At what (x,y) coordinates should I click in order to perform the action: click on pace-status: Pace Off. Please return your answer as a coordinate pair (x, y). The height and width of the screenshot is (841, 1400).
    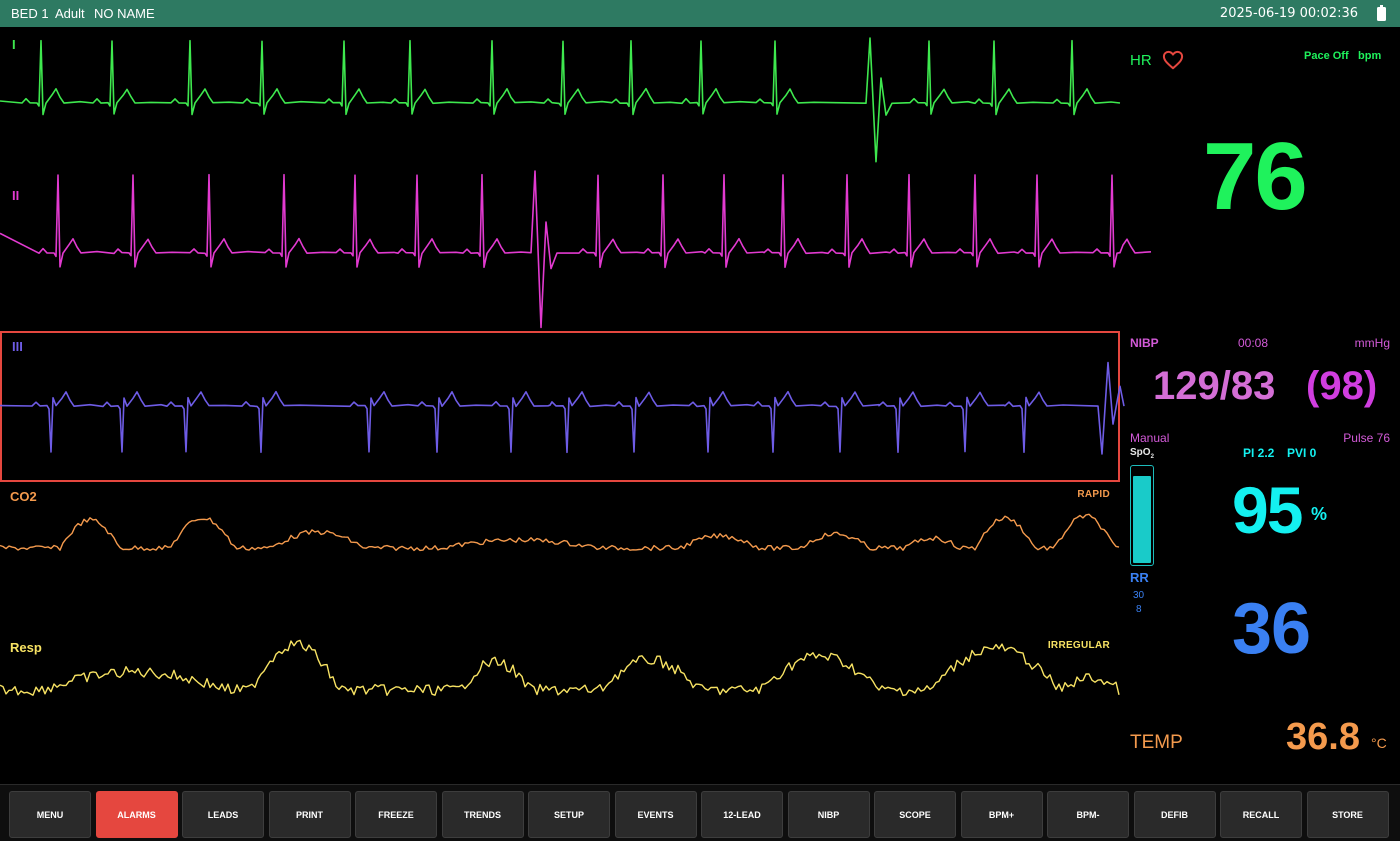
    Looking at the image, I should click on (1326, 56).